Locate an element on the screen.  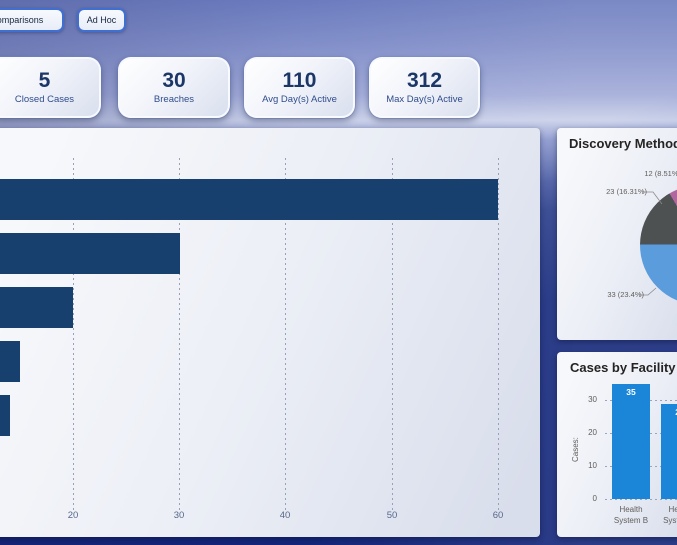
y-axis-tick: 20 is located at coordinates (592, 432).